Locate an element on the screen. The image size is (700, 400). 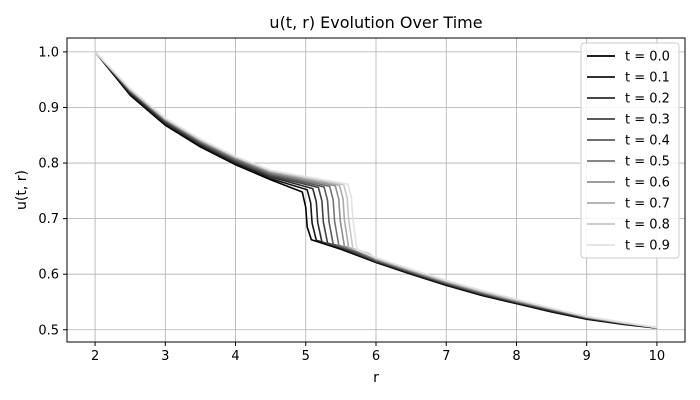
legend-label: t = 0.4 is located at coordinates (647, 141).